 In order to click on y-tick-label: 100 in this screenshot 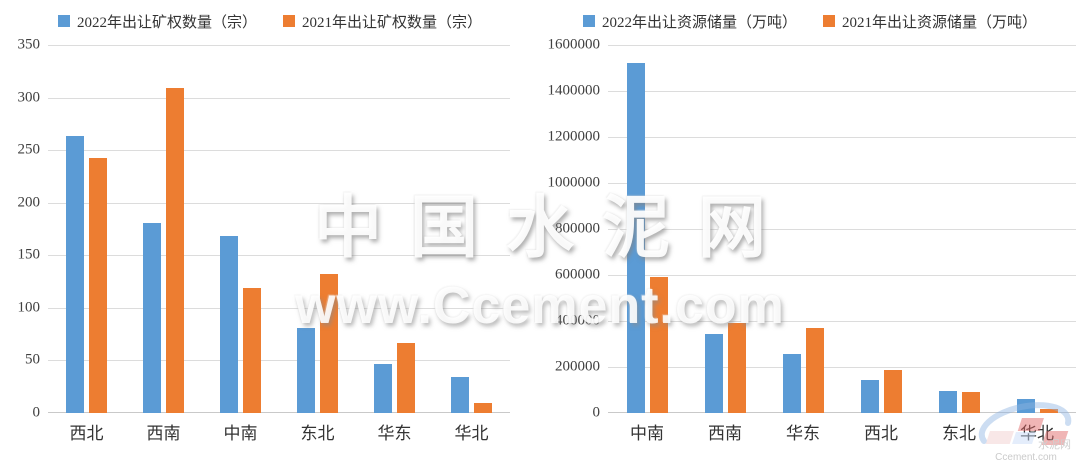, I will do `click(29, 307)`.